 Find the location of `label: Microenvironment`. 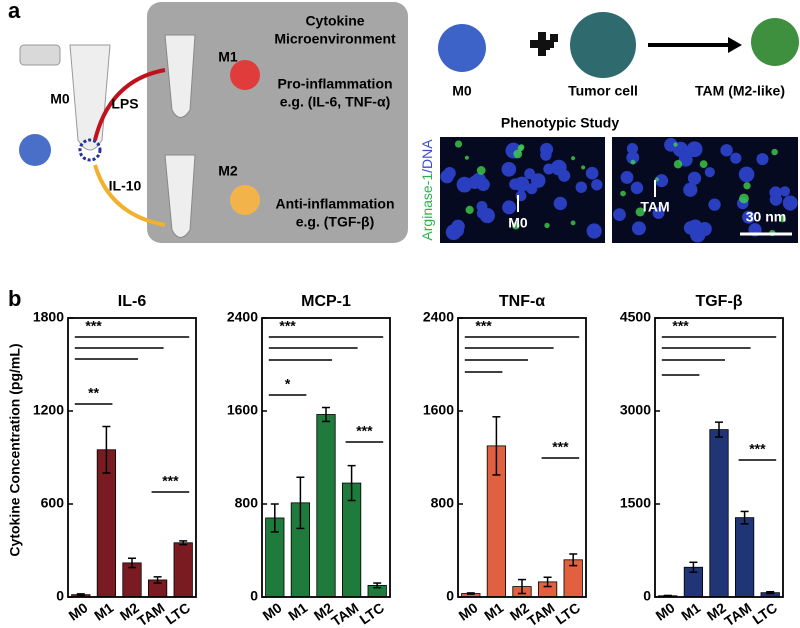

label: Microenvironment is located at coordinates (335, 39).